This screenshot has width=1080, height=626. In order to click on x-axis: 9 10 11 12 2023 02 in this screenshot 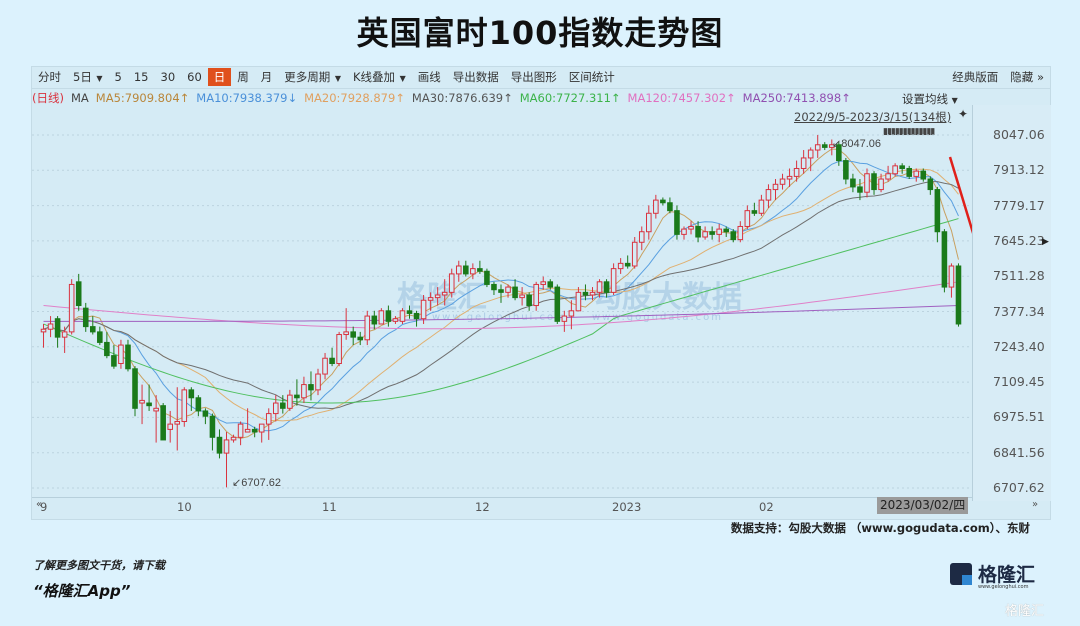, I will do `click(502, 506)`.